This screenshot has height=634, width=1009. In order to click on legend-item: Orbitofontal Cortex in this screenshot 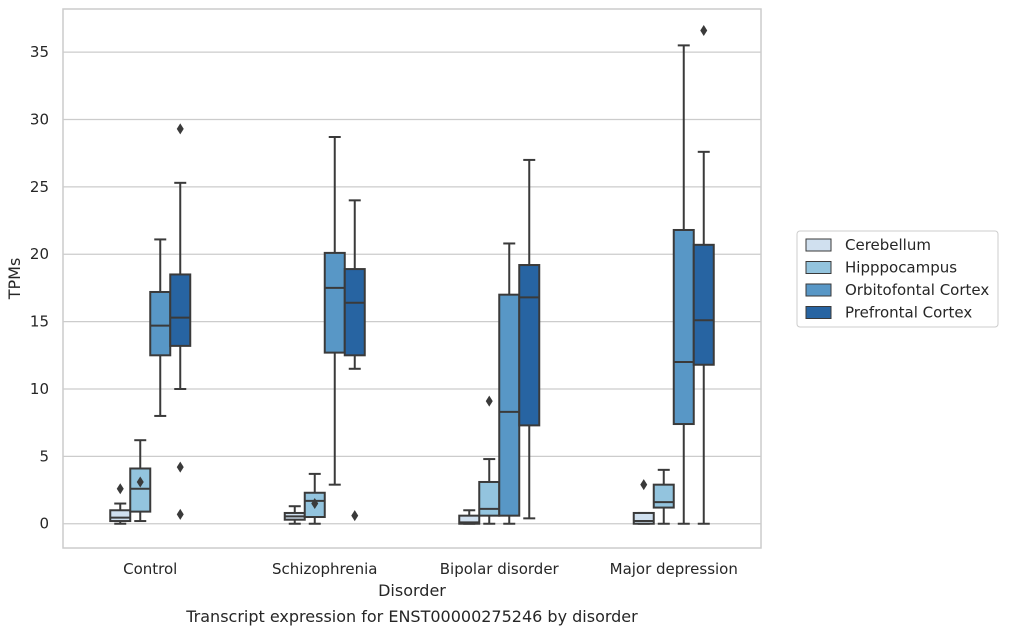, I will do `click(897, 290)`.